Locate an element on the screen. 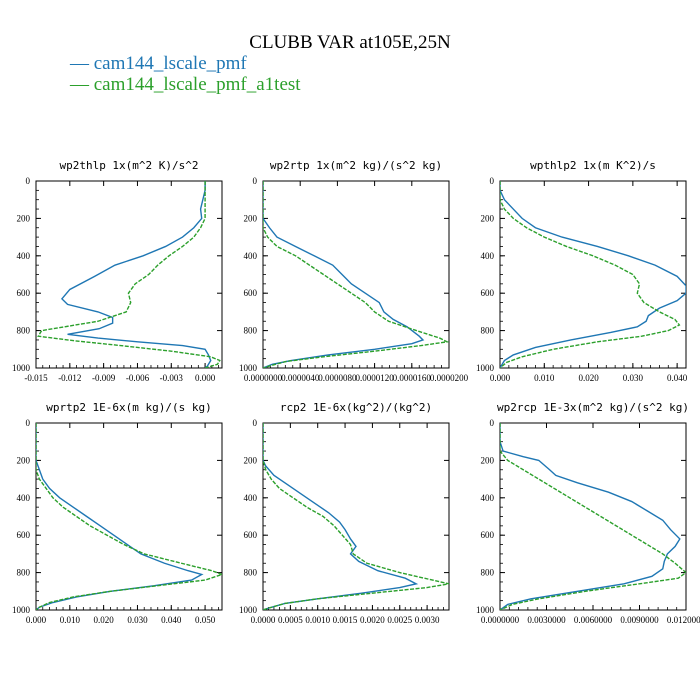 The image size is (700, 700). x-tick-label: 0.0000040 is located at coordinates (300, 378).